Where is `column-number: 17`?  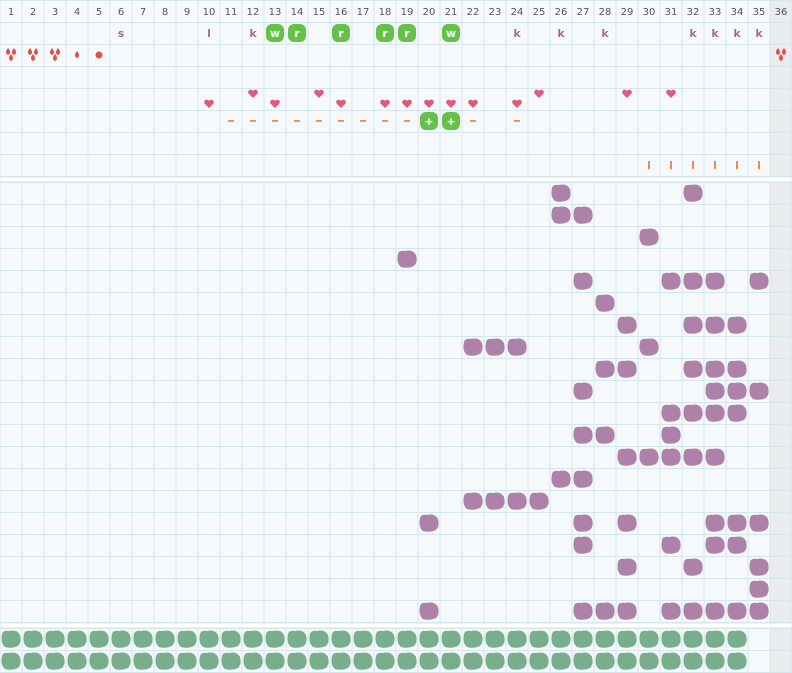
column-number: 17 is located at coordinates (363, 12).